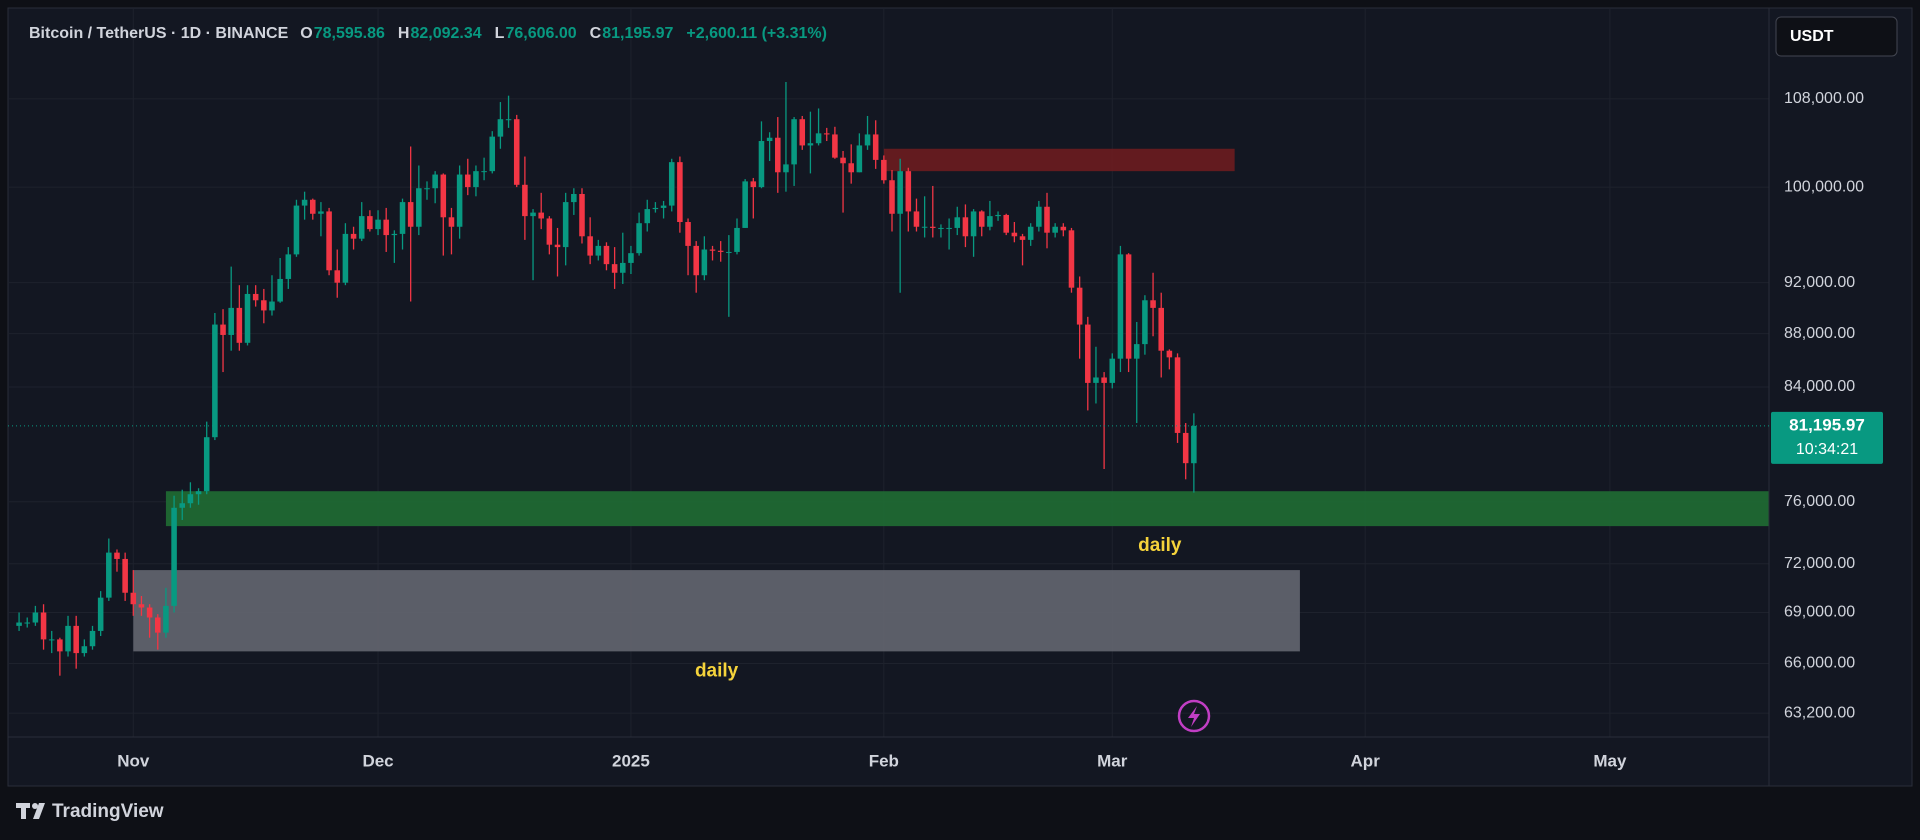  Describe the element at coordinates (637, 33) in the screenshot. I see `legend-value: 81,195.97` at that location.